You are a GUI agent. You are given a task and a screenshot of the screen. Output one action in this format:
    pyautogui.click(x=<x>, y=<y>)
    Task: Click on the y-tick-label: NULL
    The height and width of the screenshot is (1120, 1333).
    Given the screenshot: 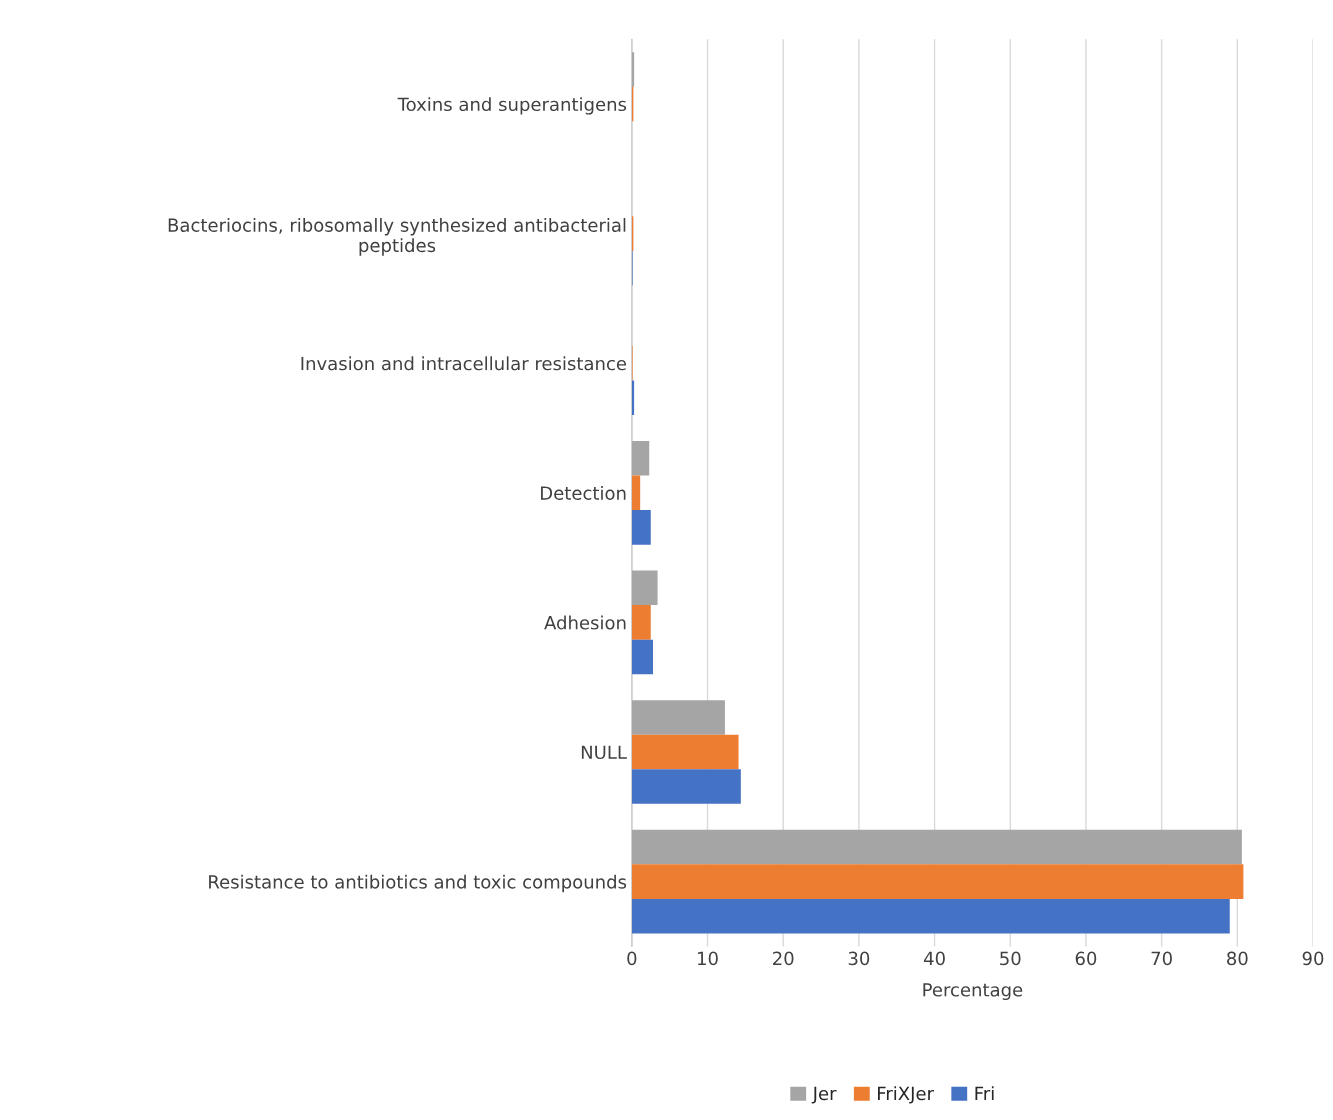 What is the action you would take?
    pyautogui.click(x=604, y=752)
    